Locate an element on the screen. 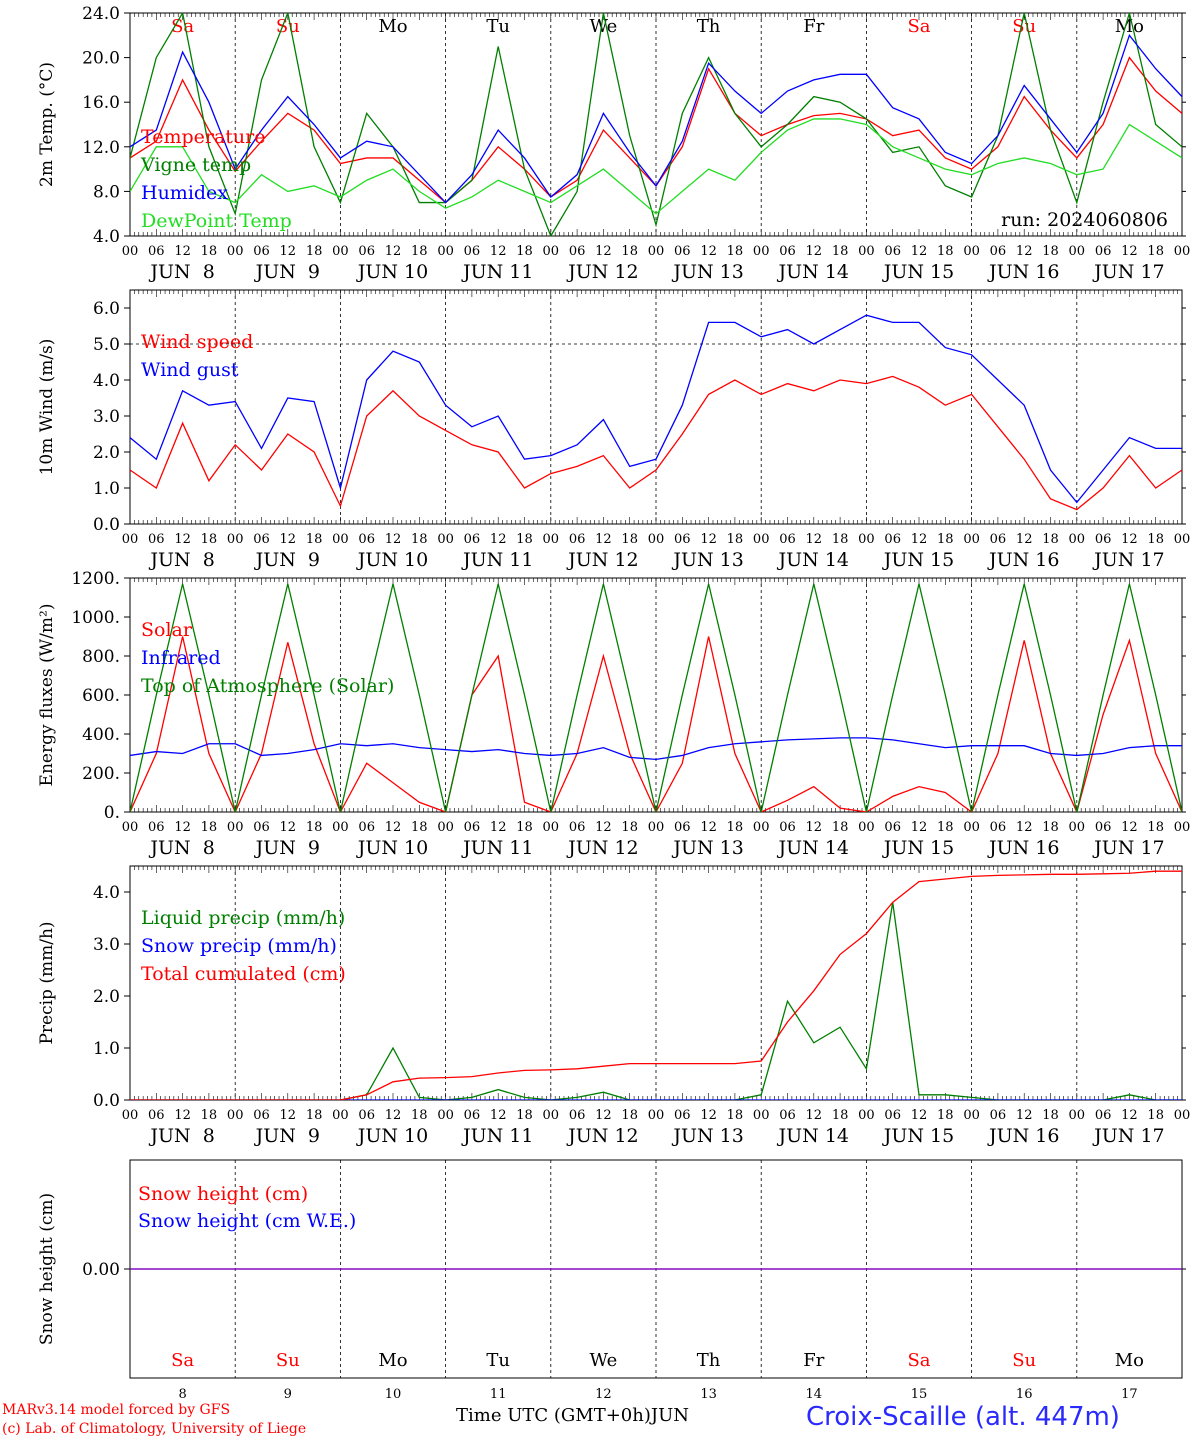  y-tick-label: 600. is located at coordinates (101, 696).